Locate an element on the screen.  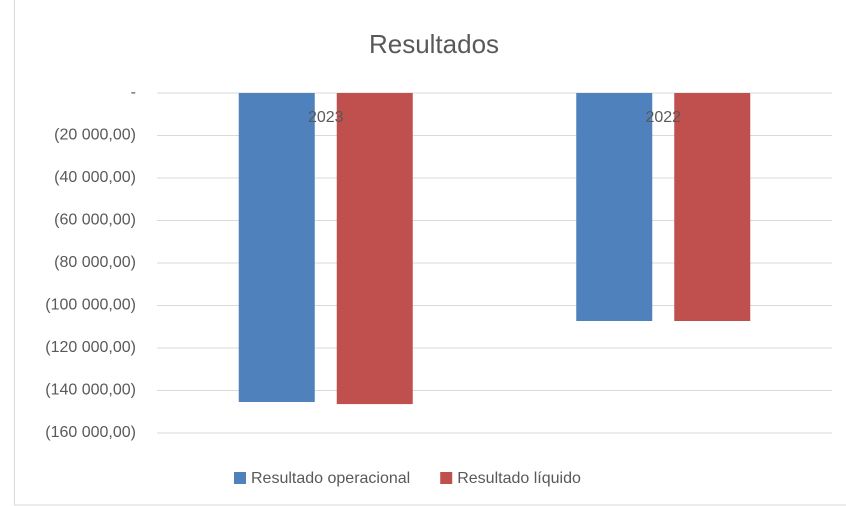
legend-label: Resultado operacional is located at coordinates (330, 478).